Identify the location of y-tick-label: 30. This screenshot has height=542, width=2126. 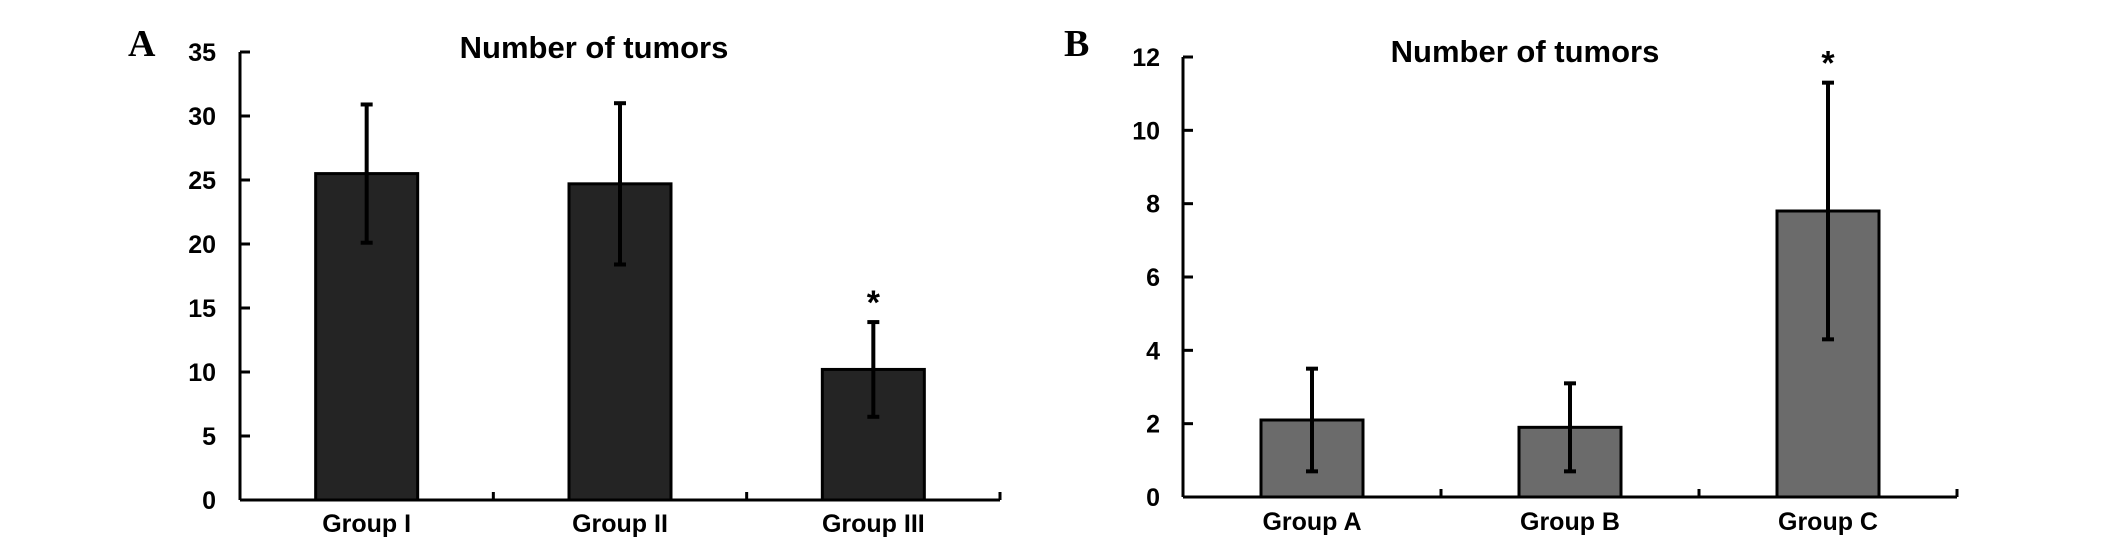
(202, 117).